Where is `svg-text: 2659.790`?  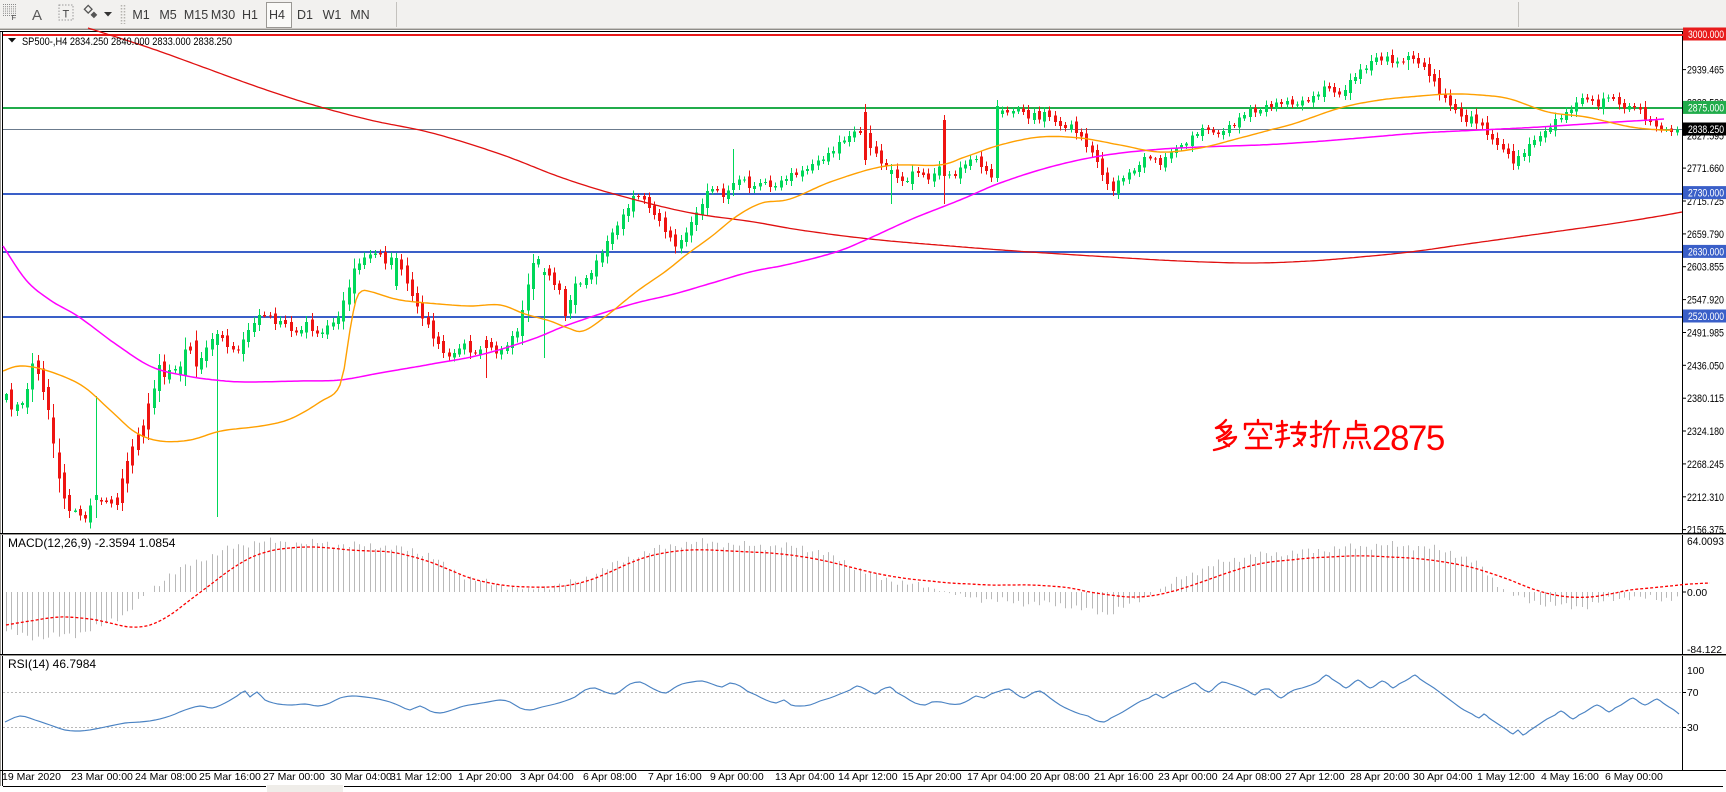 svg-text: 2659.790 is located at coordinates (1705, 235).